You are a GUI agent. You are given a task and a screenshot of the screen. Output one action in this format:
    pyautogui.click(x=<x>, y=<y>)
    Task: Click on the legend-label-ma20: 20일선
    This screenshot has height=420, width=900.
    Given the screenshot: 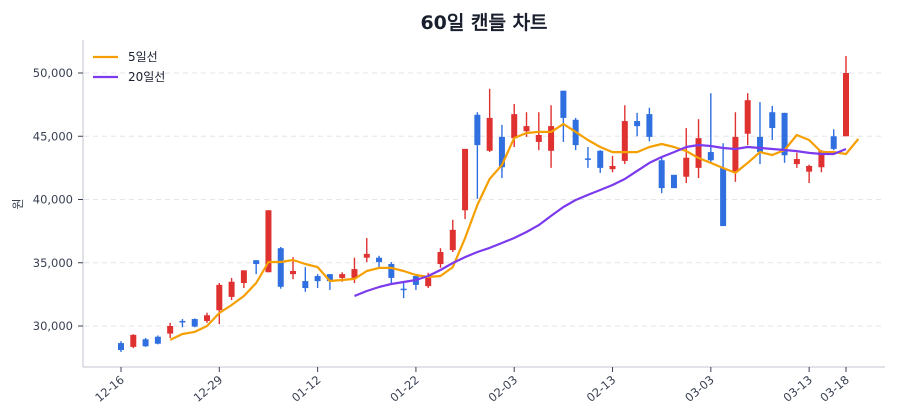 What is the action you would take?
    pyautogui.click(x=146, y=77)
    